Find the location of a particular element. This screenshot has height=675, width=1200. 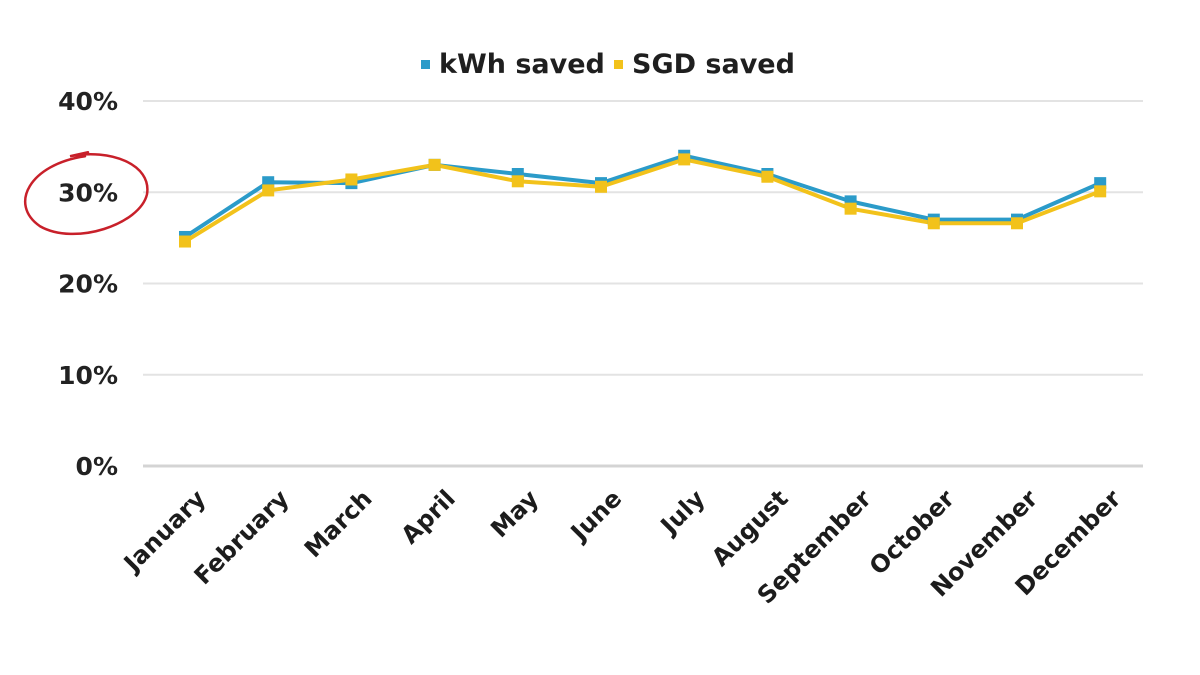

annotation-circle is located at coordinates (86, 193).